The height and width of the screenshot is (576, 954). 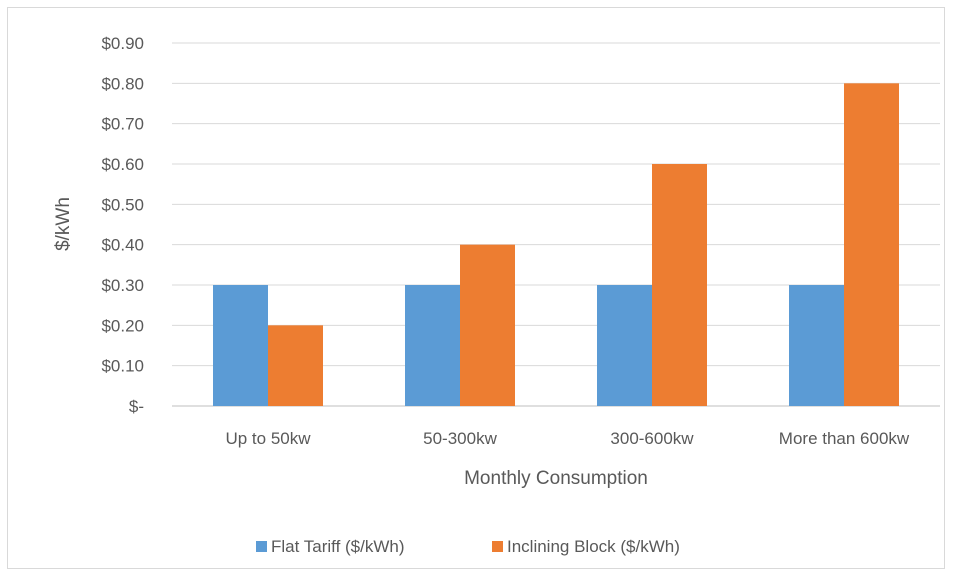 What do you see at coordinates (122, 204) in the screenshot?
I see `y-tick-label: $0.50` at bounding box center [122, 204].